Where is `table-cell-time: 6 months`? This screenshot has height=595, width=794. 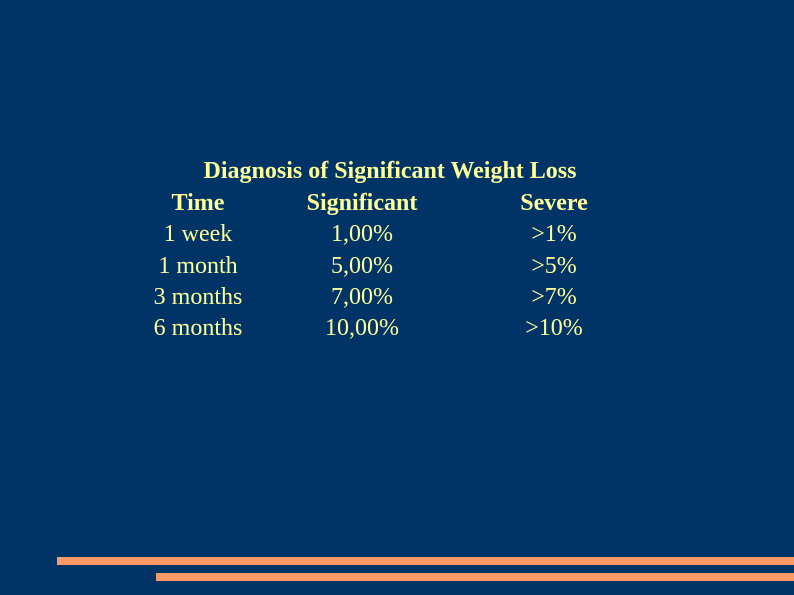 table-cell-time: 6 months is located at coordinates (198, 328).